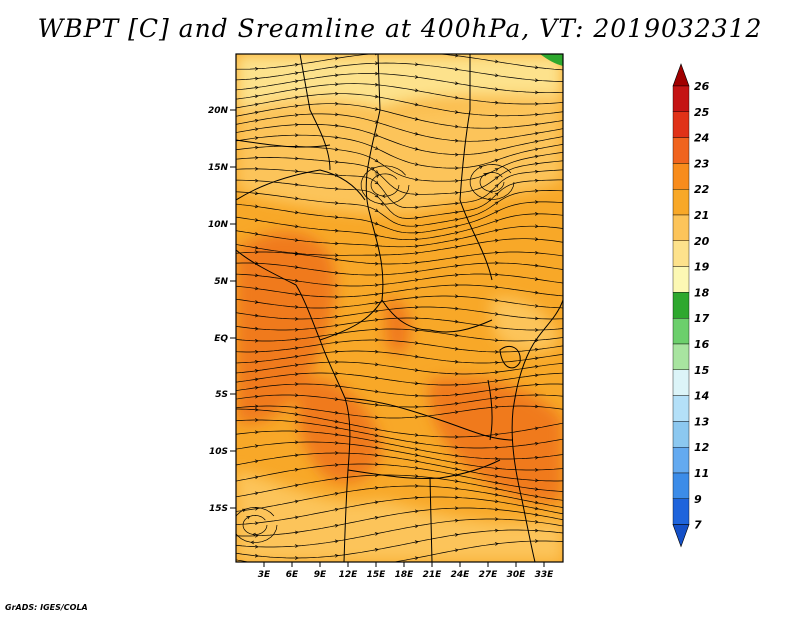  I want to click on lon-label-12e: 12E, so click(349, 575).